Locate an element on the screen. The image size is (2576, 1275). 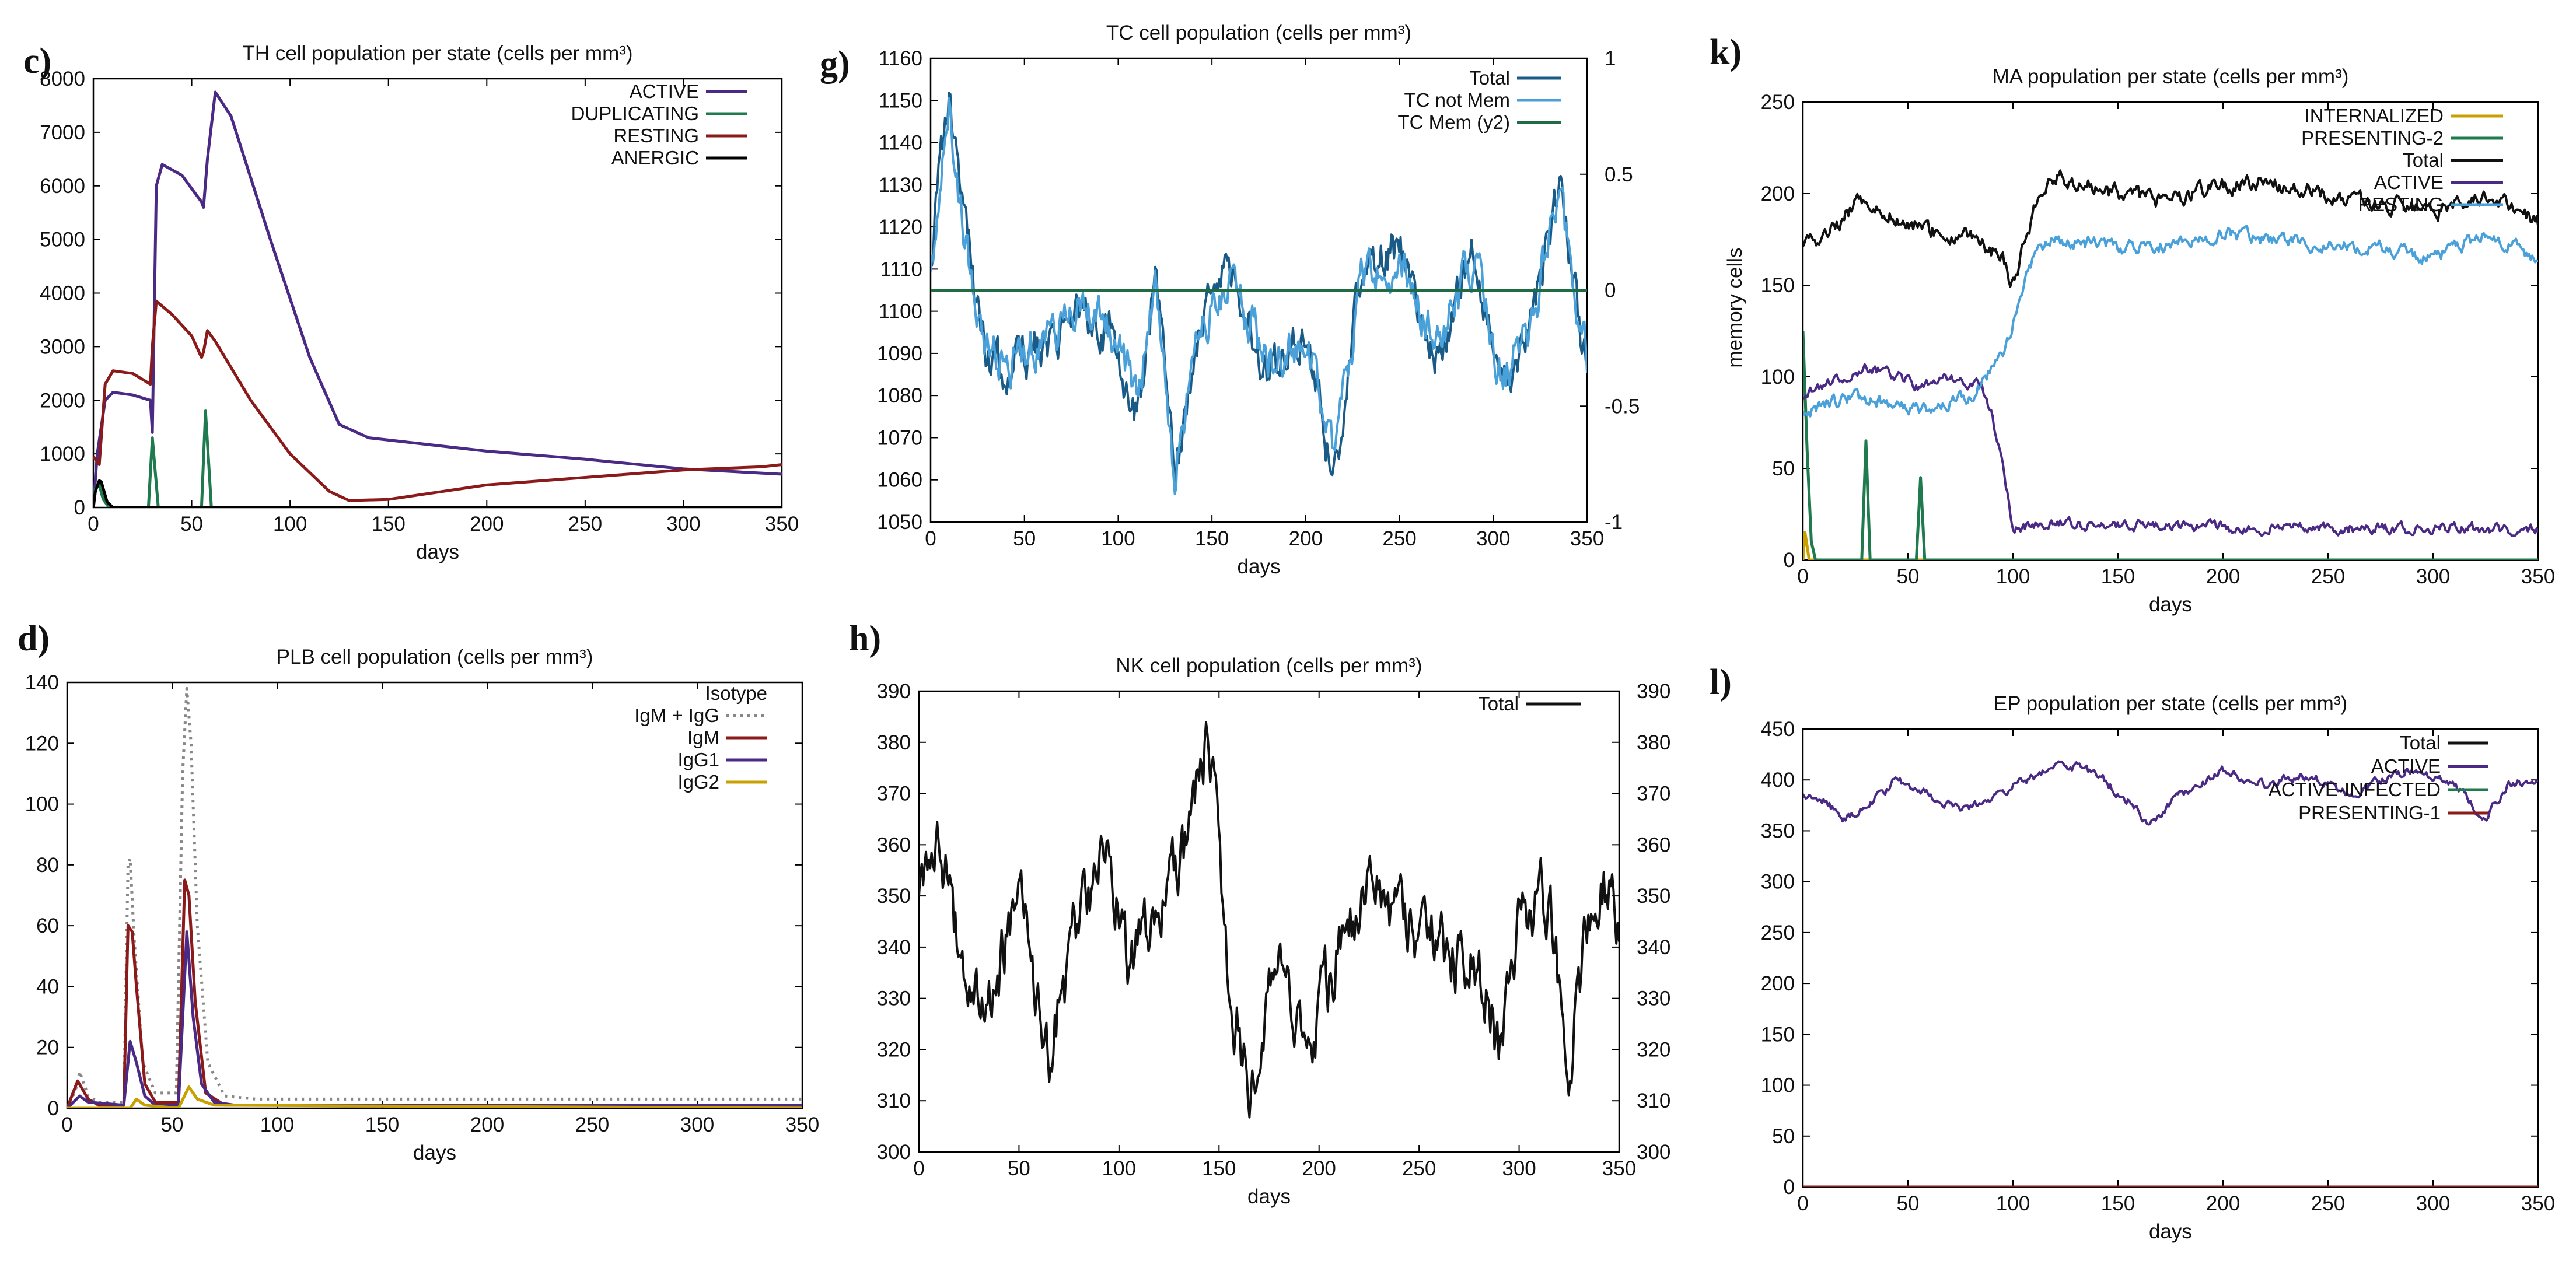
y-tick-label: 150 is located at coordinates (1778, 1034).